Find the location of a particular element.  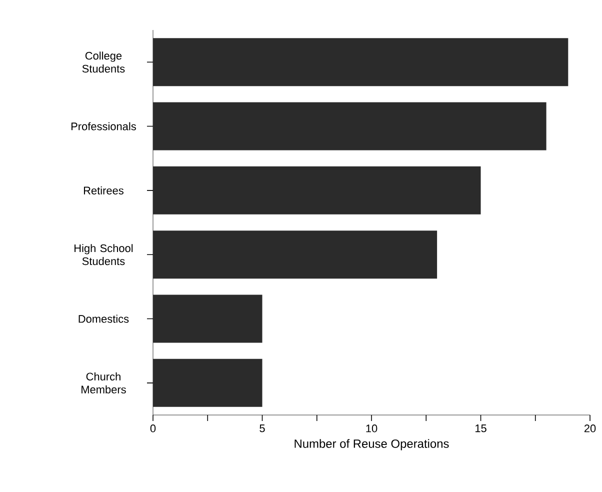

x-tick-label: 5 is located at coordinates (262, 428).